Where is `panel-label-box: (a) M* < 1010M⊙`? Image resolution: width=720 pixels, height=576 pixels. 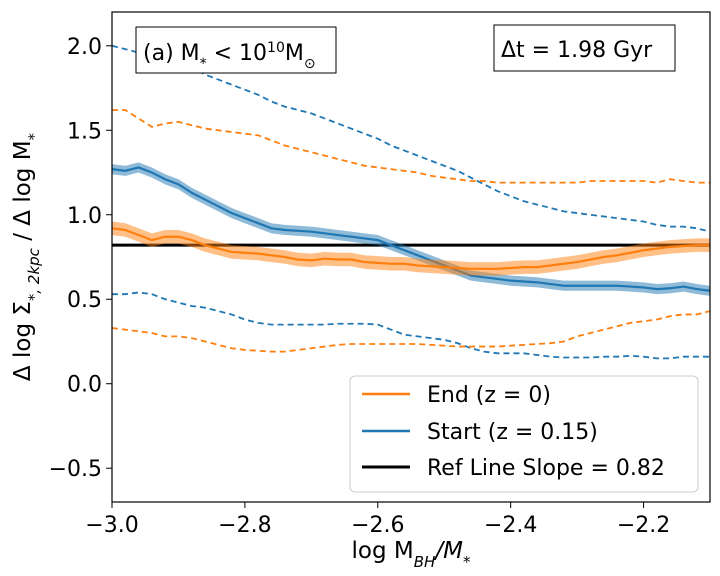 panel-label-box: (a) M* < 1010M⊙ is located at coordinates (236, 50).